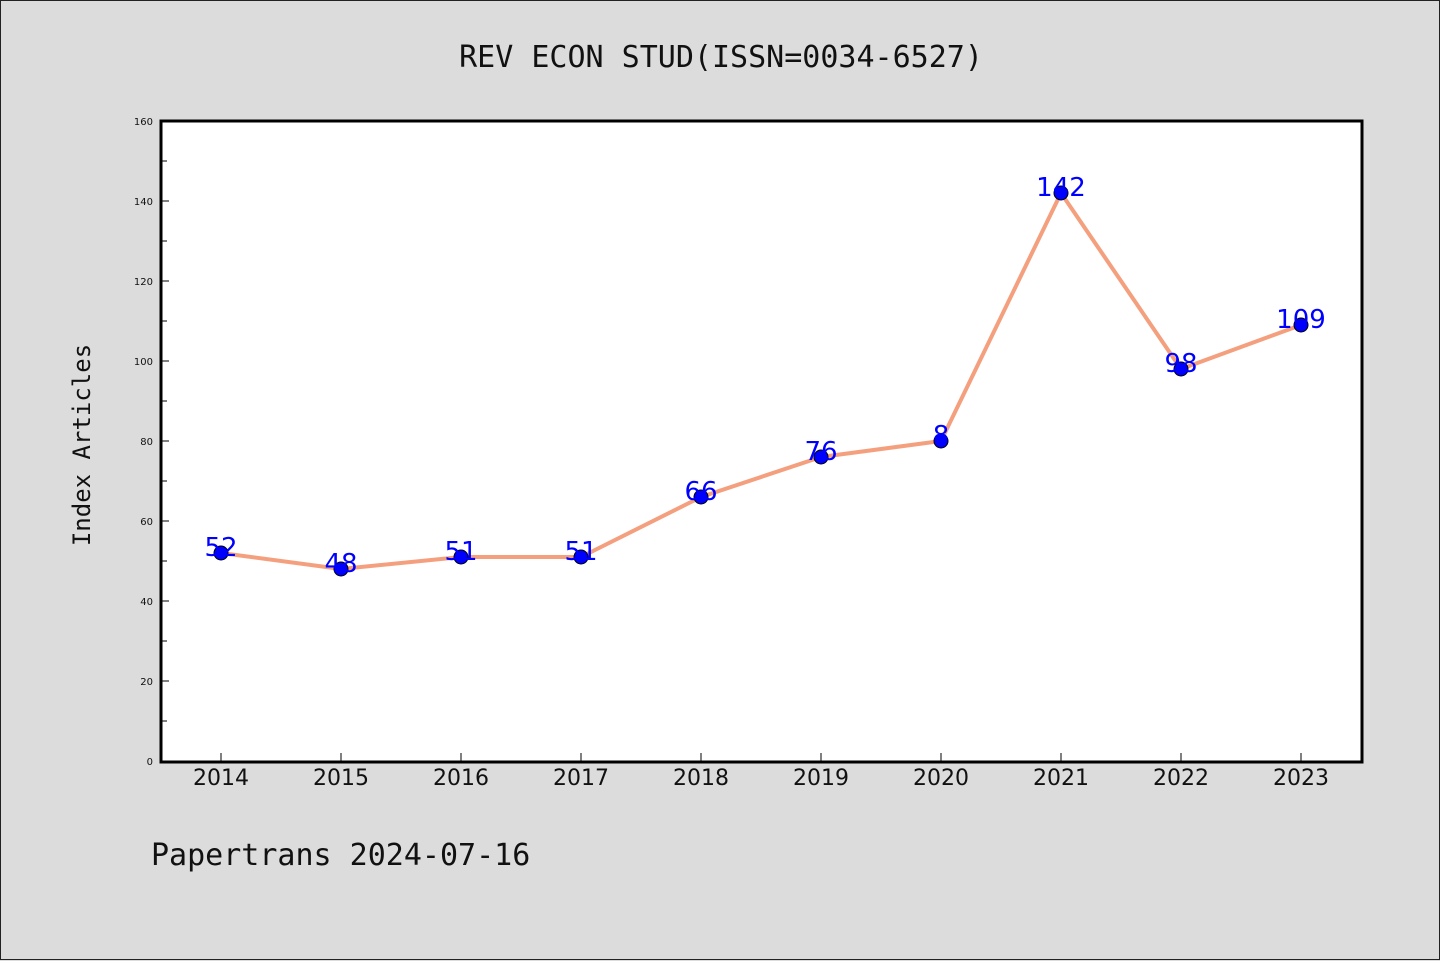 This screenshot has height=961, width=1440. I want to click on x-tick-label: 2018, so click(701, 778).